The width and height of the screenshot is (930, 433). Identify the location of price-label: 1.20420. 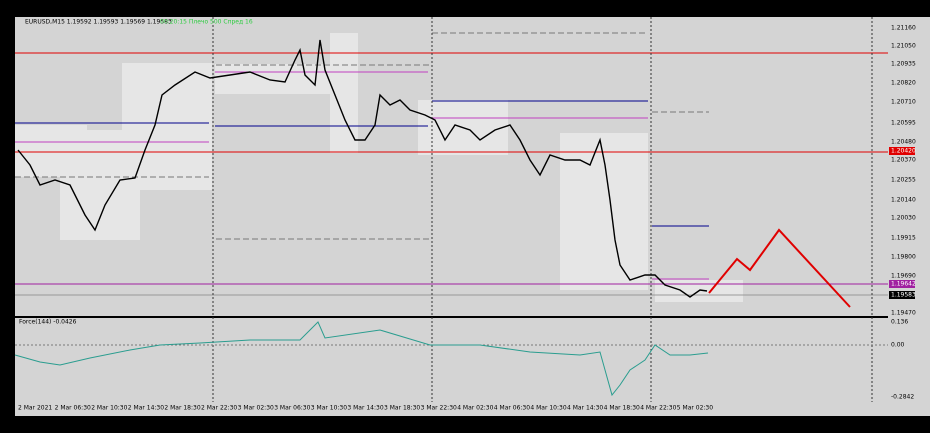
(903, 151).